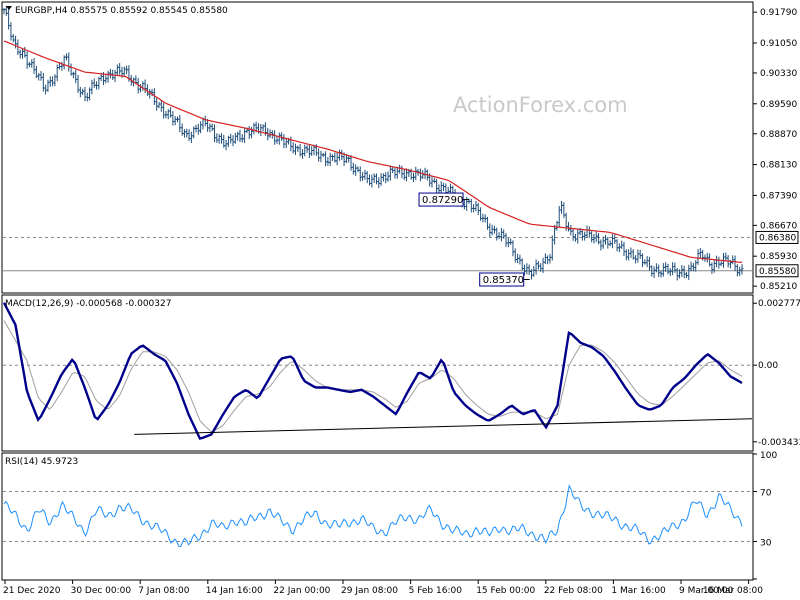  I want to click on price-y-tick: 0.89590, so click(778, 105).